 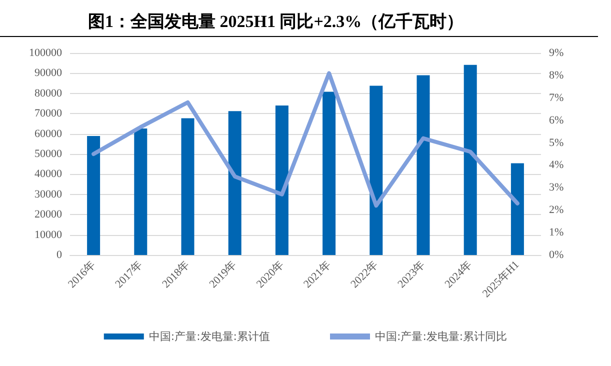 I want to click on y2-tick-label: 2%, so click(x=556, y=210).